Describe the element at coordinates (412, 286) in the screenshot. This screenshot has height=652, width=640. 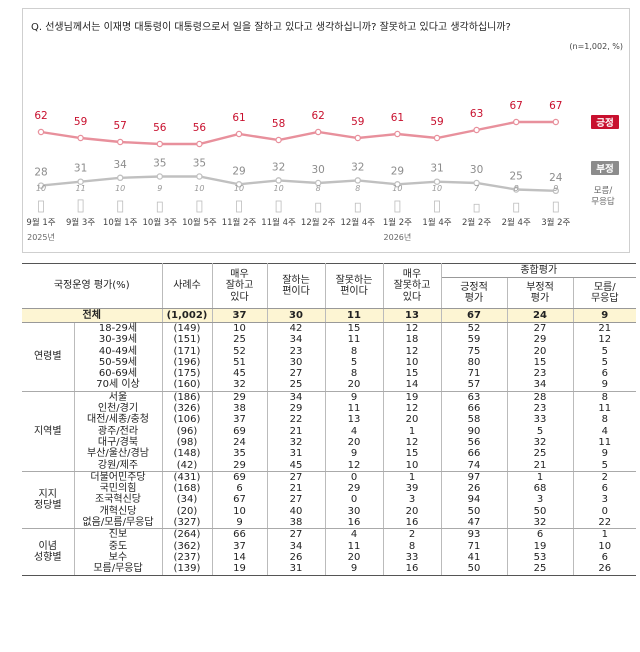
I see `header-very-bad: 매우 잘못하고 있다` at that location.